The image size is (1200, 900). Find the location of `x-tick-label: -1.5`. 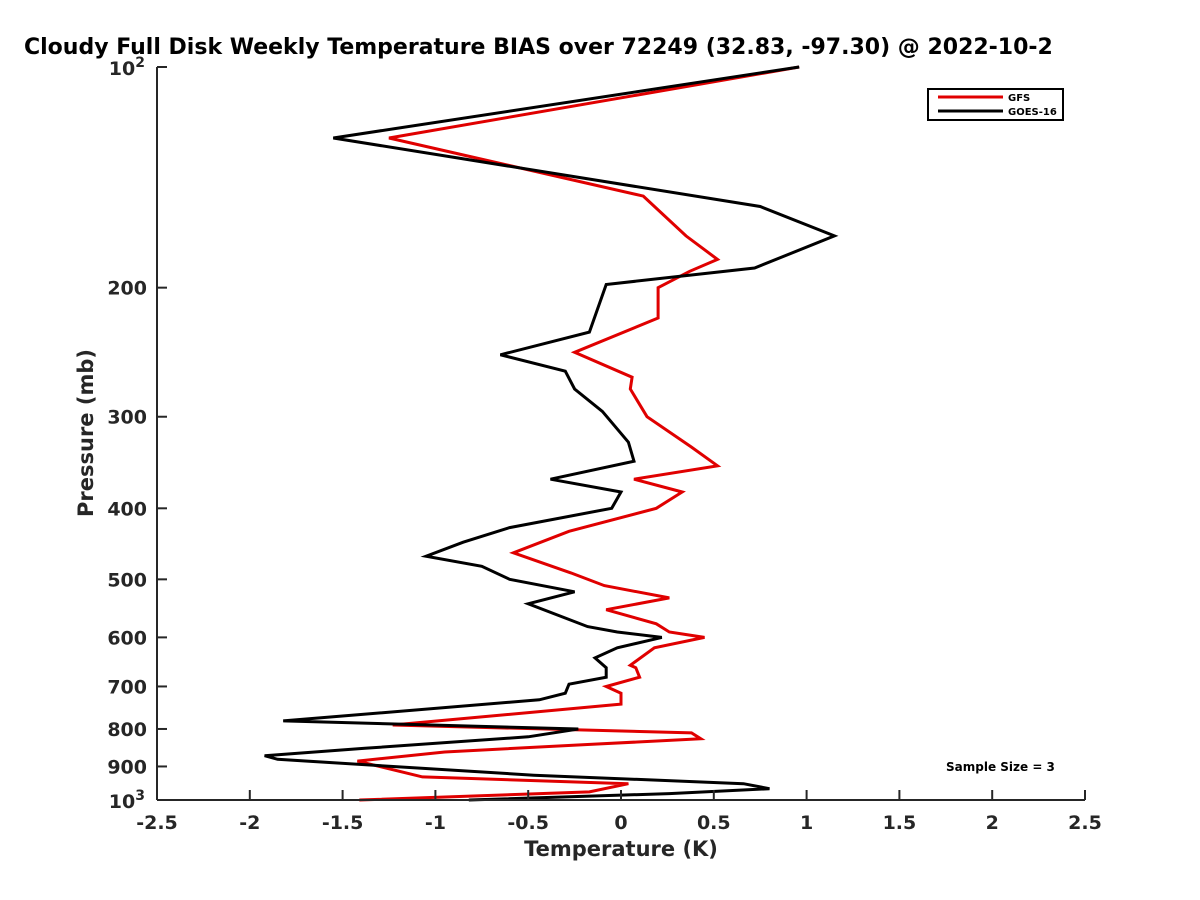

x-tick-label: -1.5 is located at coordinates (343, 823).